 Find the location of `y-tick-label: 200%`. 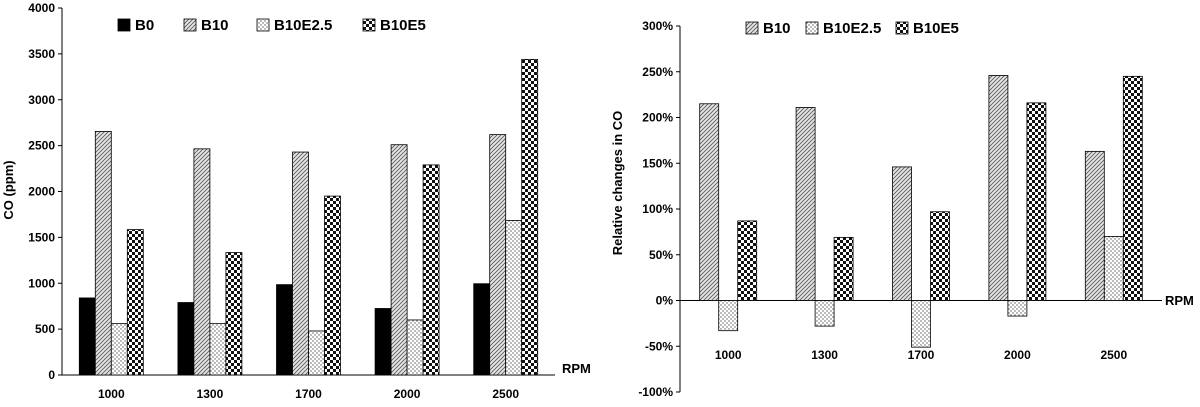

y-tick-label: 200% is located at coordinates (657, 118).